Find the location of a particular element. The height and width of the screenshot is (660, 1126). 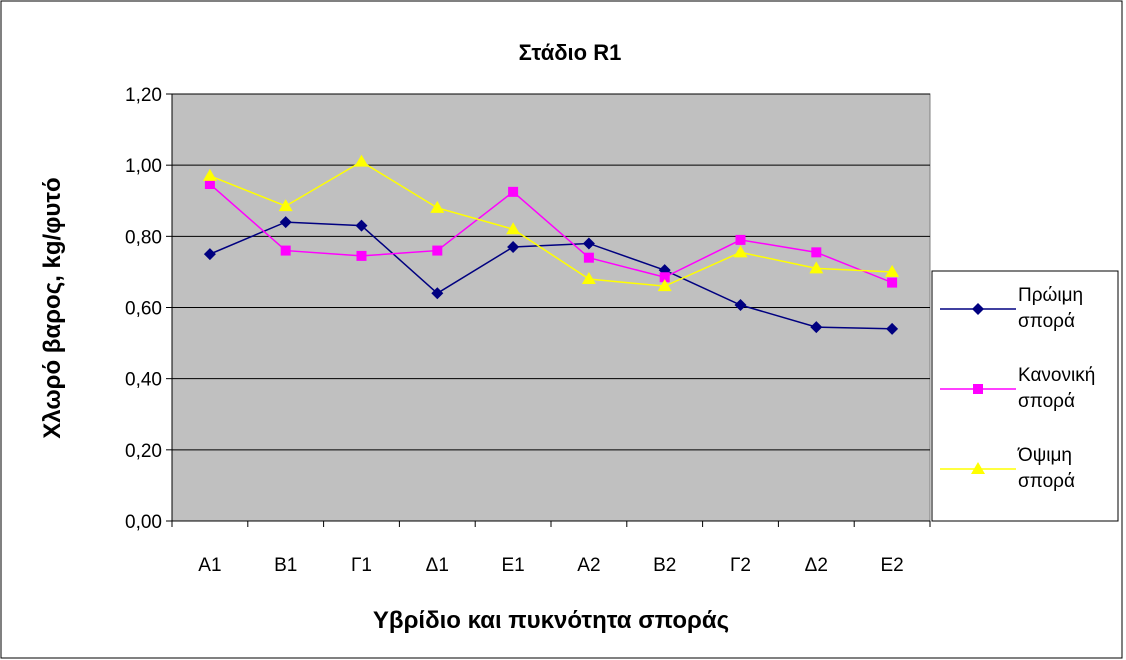

x-tick-label: Δ1 is located at coordinates (437, 565).